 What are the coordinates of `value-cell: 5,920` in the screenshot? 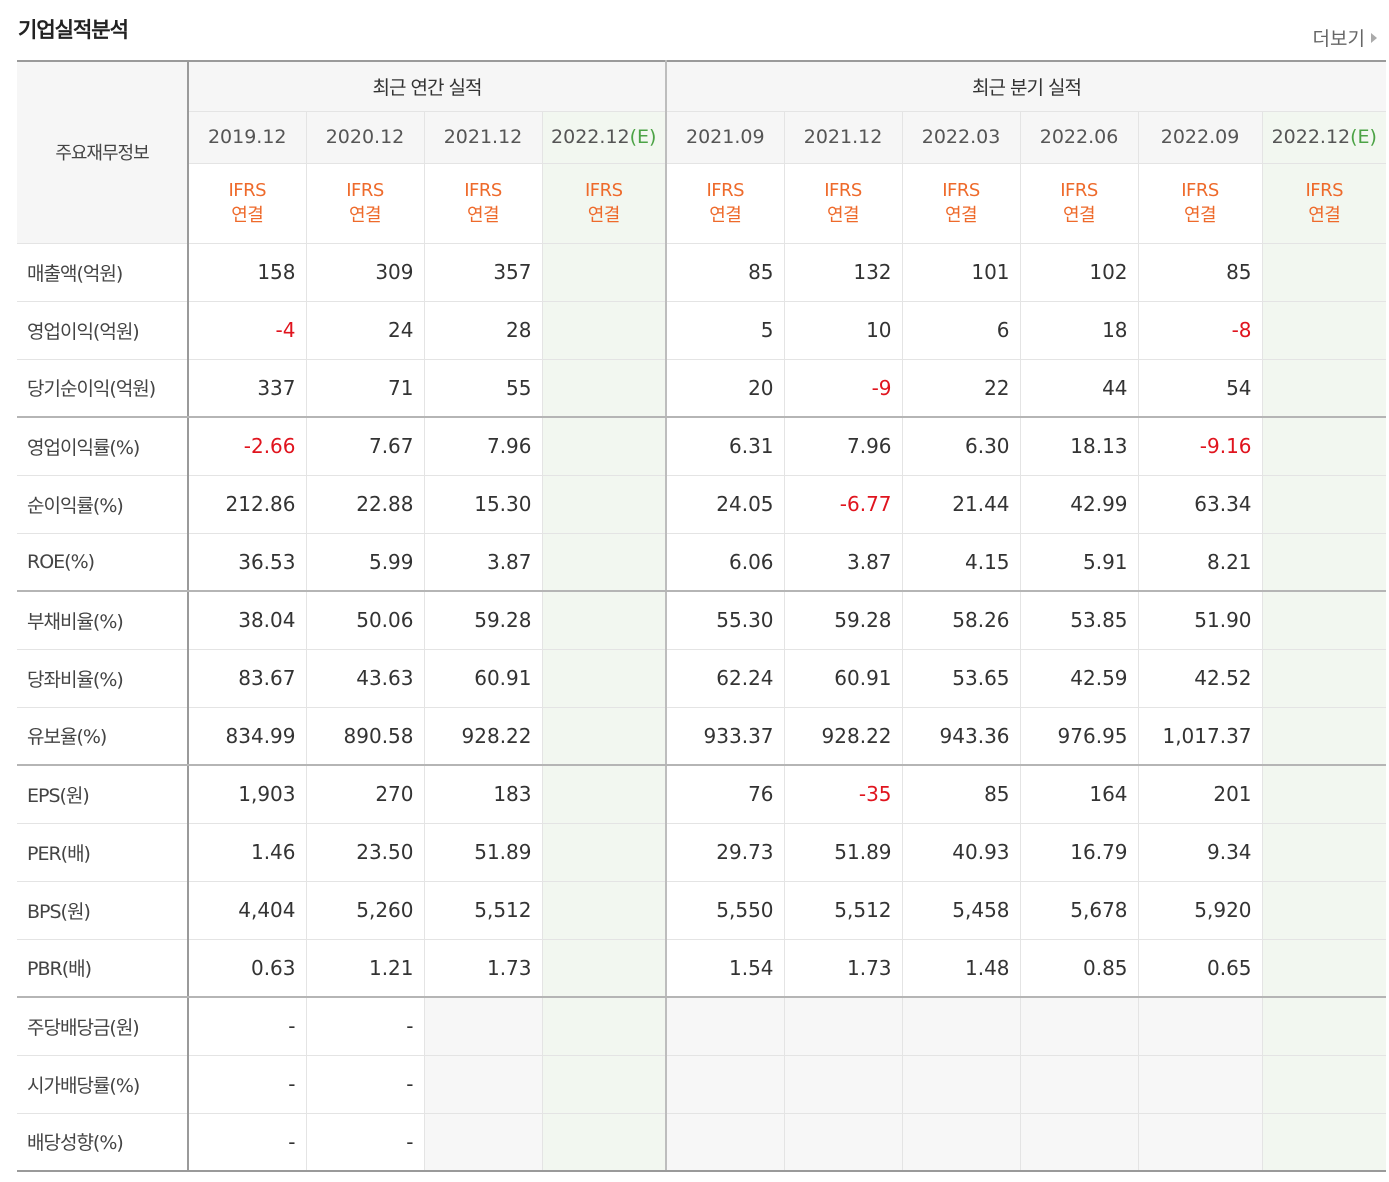 It's located at (1200, 910).